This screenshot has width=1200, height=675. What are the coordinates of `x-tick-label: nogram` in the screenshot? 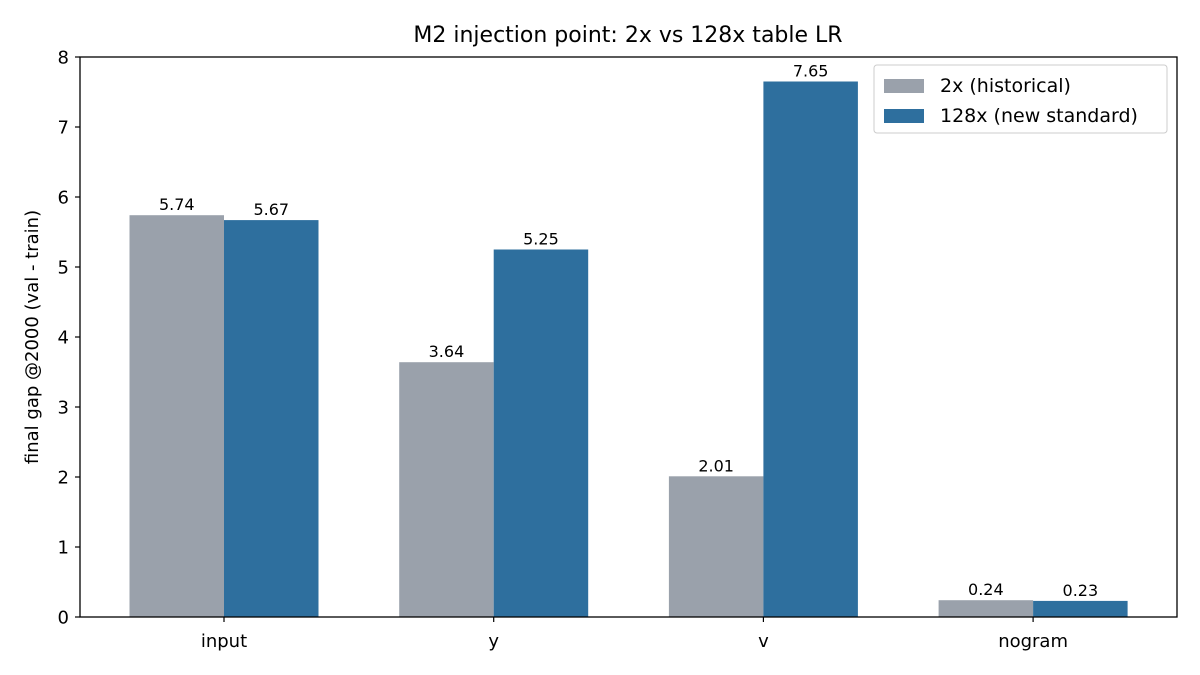 It's located at (1033, 641).